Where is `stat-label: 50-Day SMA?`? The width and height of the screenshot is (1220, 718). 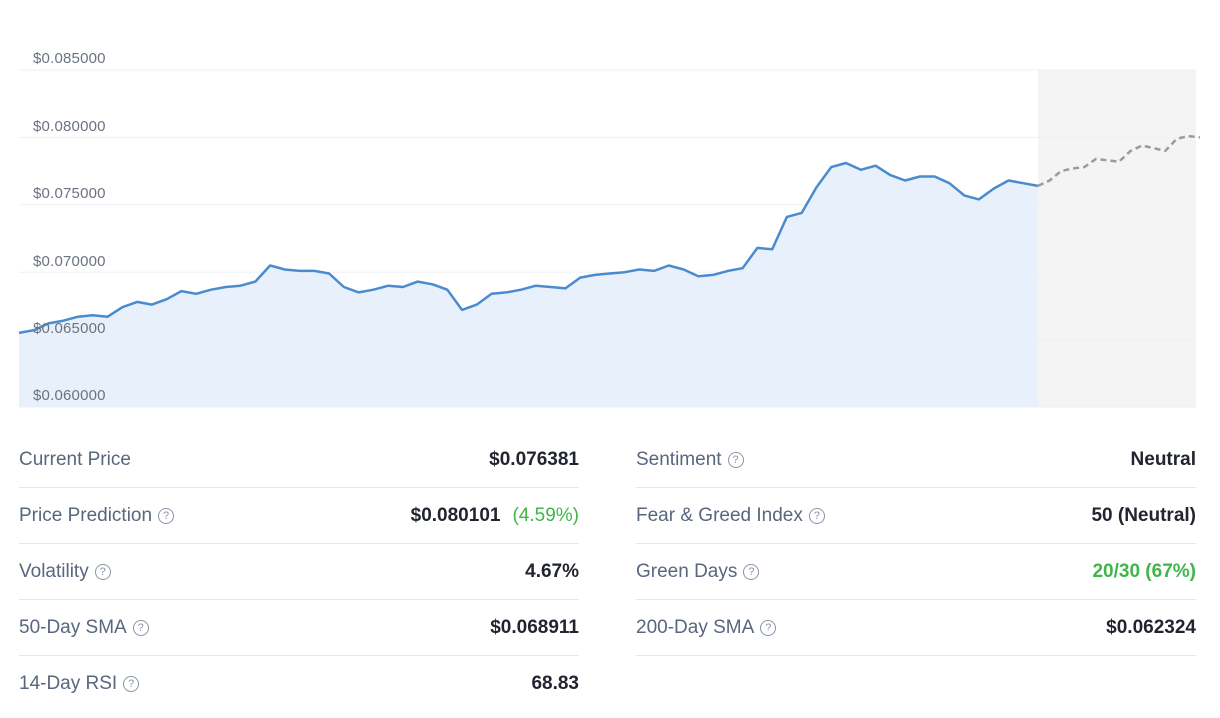 stat-label: 50-Day SMA? is located at coordinates (84, 628).